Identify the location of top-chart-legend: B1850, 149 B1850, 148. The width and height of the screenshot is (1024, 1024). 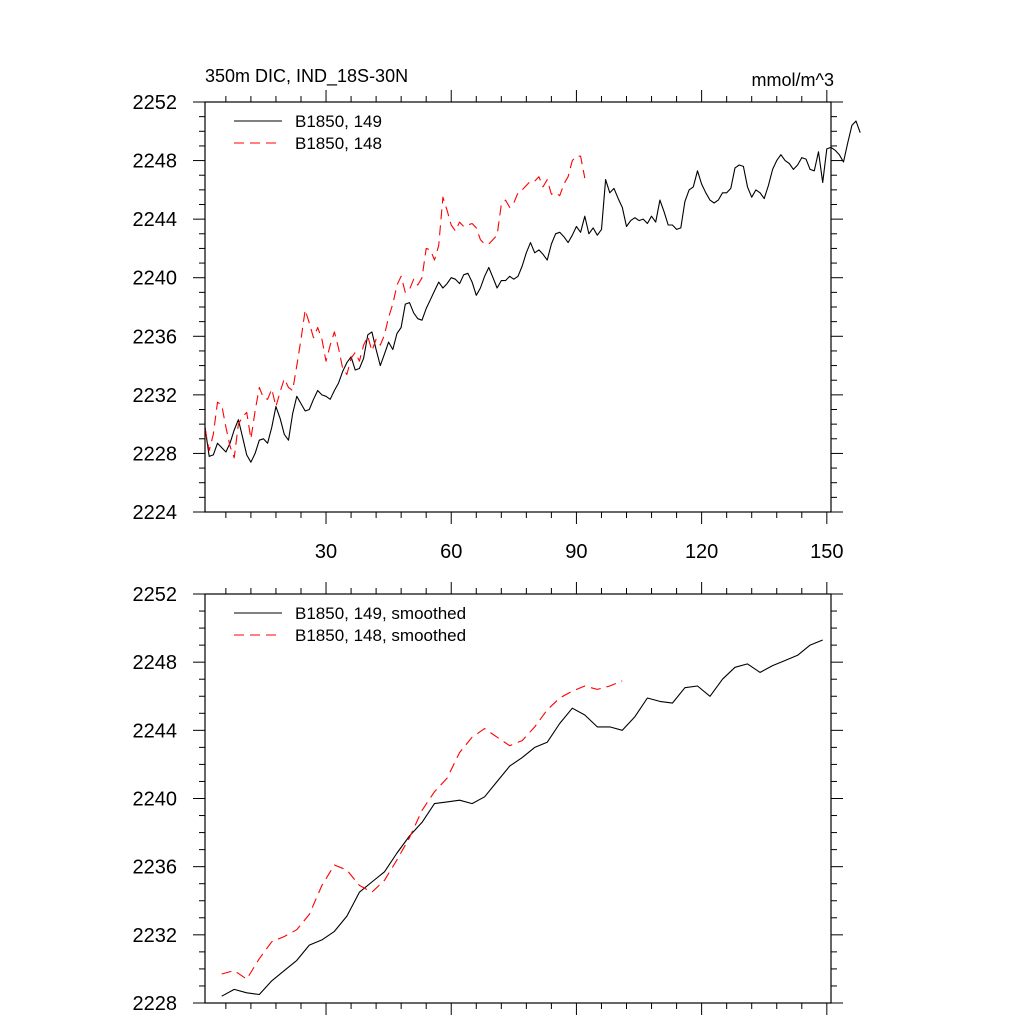
(308, 132).